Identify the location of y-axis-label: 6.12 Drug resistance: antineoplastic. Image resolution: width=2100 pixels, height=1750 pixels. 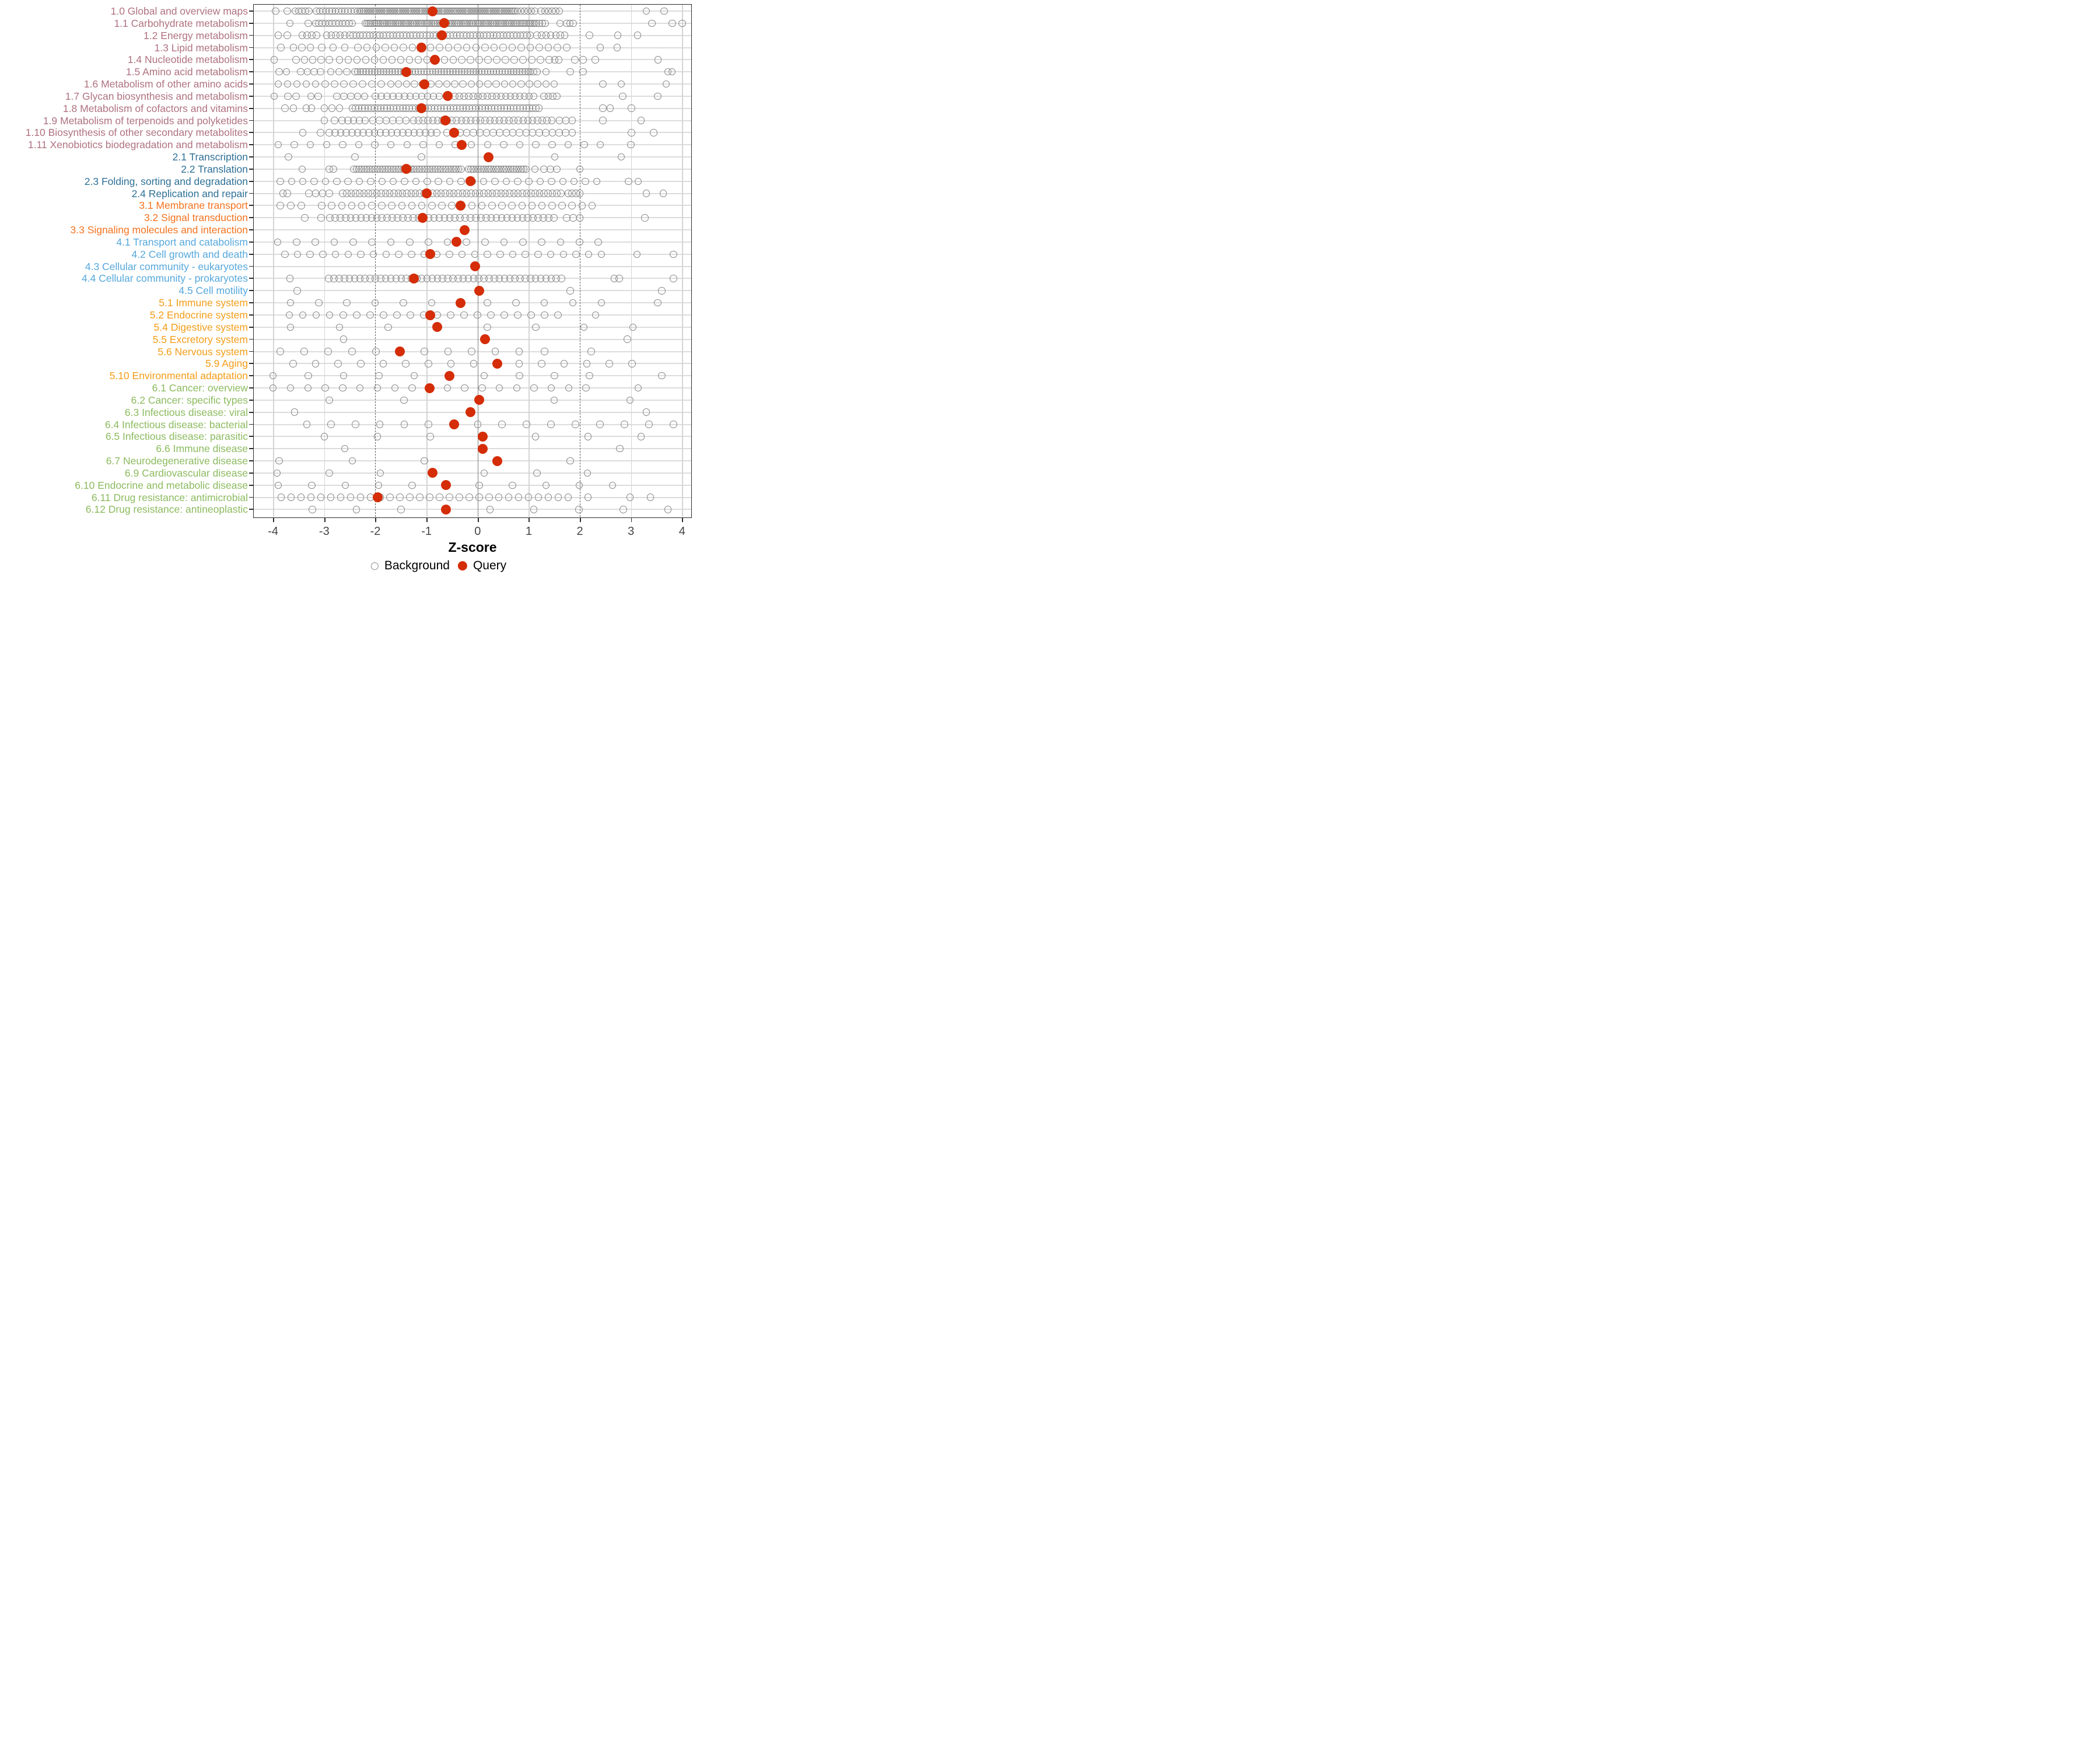
(166, 509).